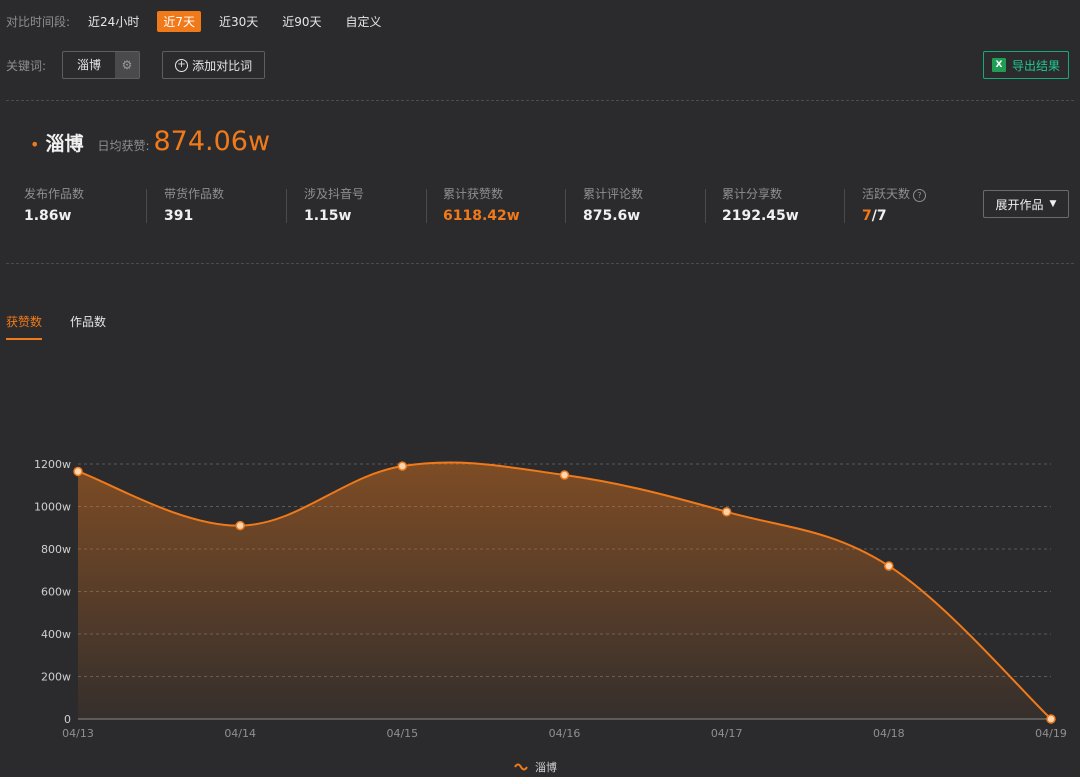  What do you see at coordinates (212, 141) in the screenshot?
I see `avg-likes-value: 874.06w` at bounding box center [212, 141].